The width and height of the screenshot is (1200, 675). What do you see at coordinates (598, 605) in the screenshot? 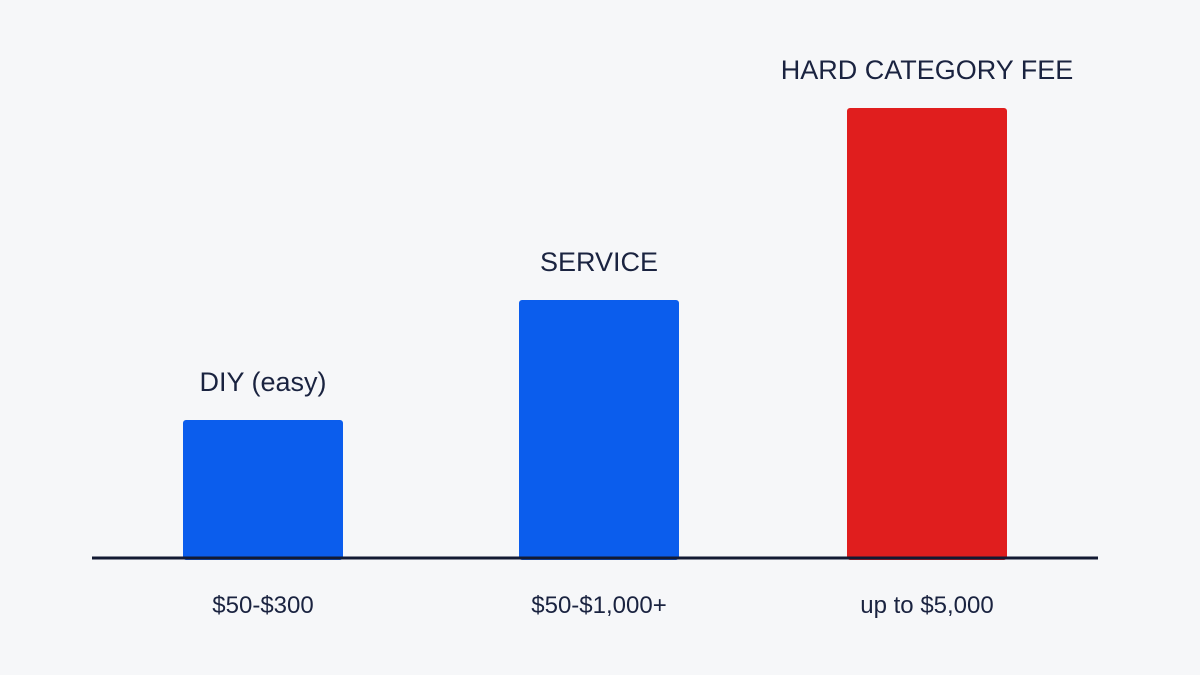
I see `category-label-2: $50-$1,000+` at bounding box center [598, 605].